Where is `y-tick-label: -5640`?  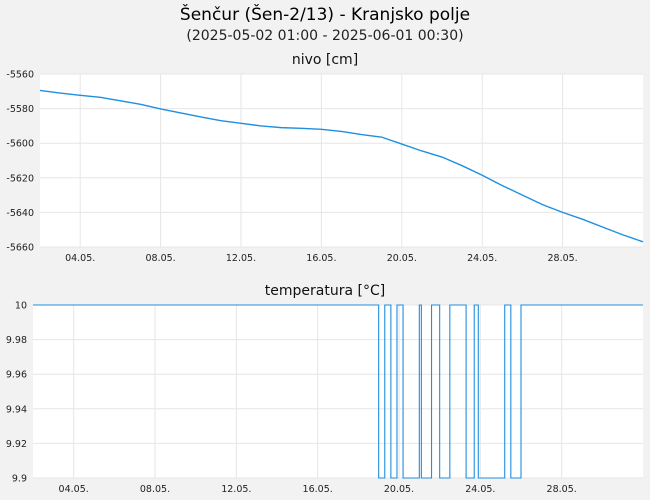 y-tick-label: -5640 is located at coordinates (20, 213).